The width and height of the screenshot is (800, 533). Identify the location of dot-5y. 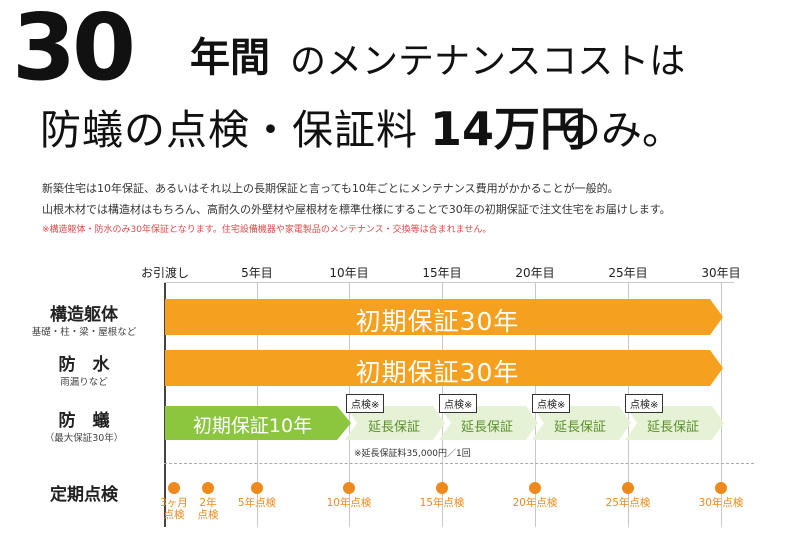
(257, 488).